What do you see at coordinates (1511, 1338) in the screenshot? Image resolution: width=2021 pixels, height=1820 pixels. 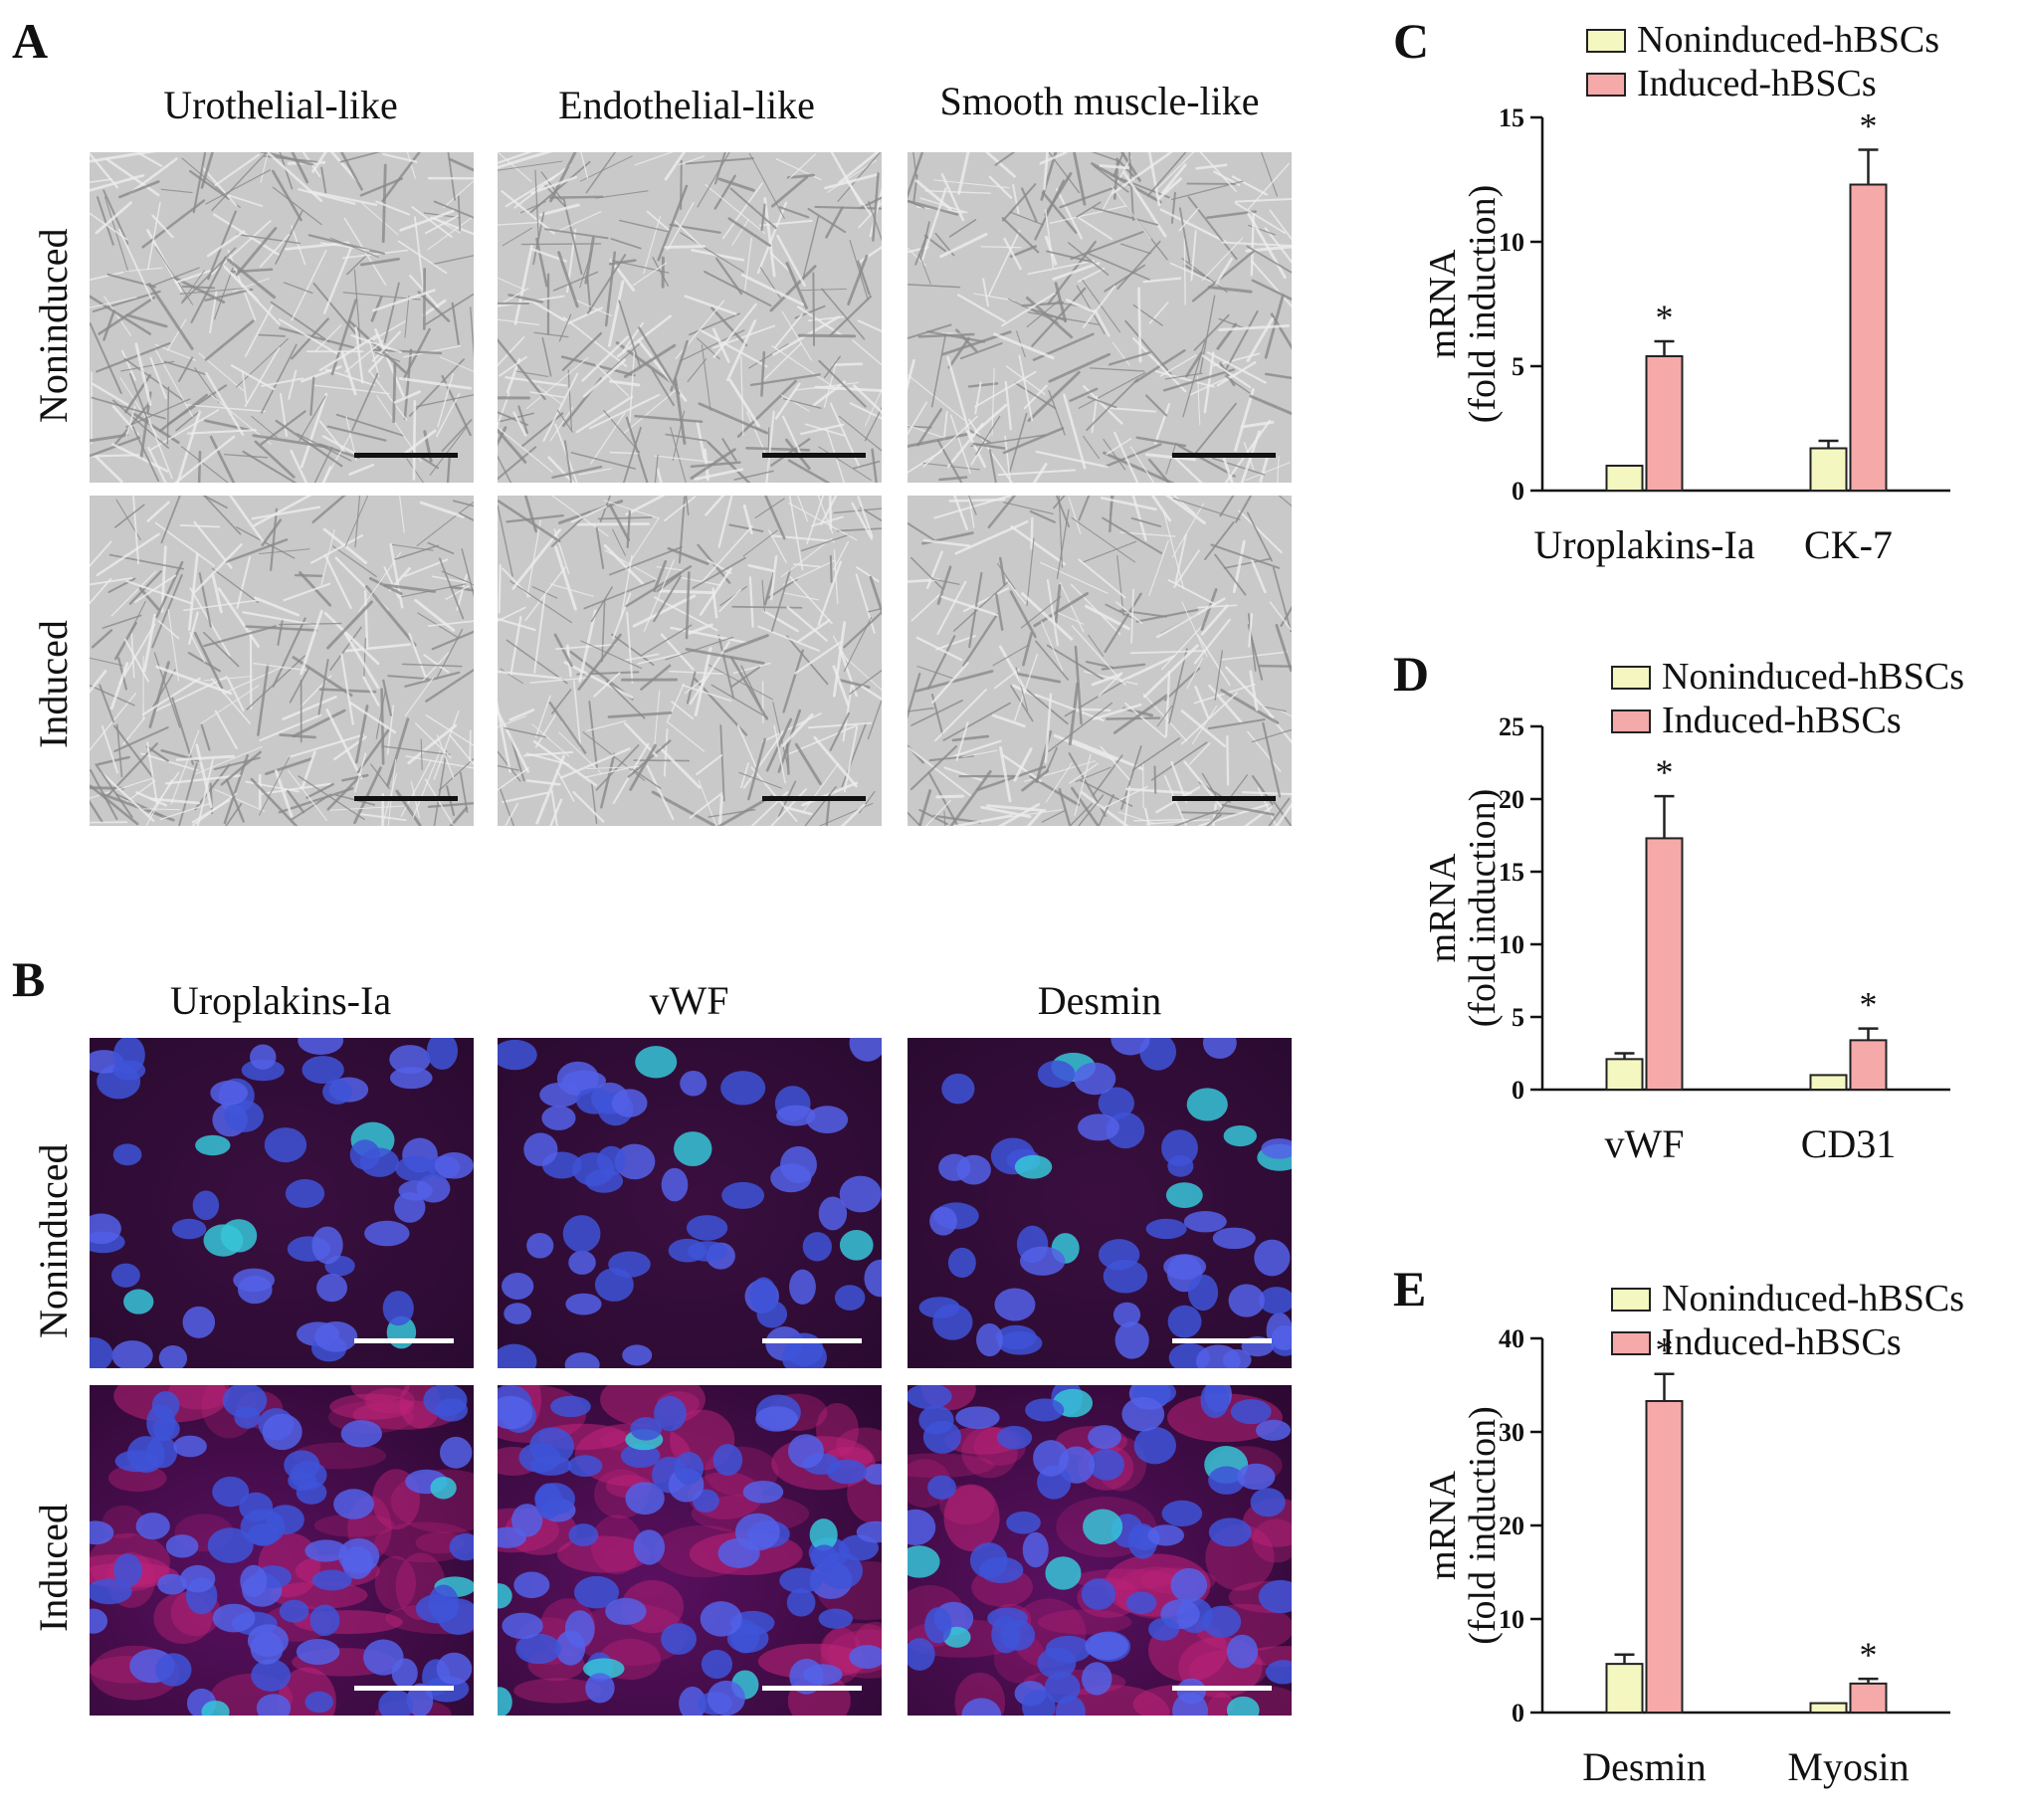 I see `y-tick-label-4: 40` at bounding box center [1511, 1338].